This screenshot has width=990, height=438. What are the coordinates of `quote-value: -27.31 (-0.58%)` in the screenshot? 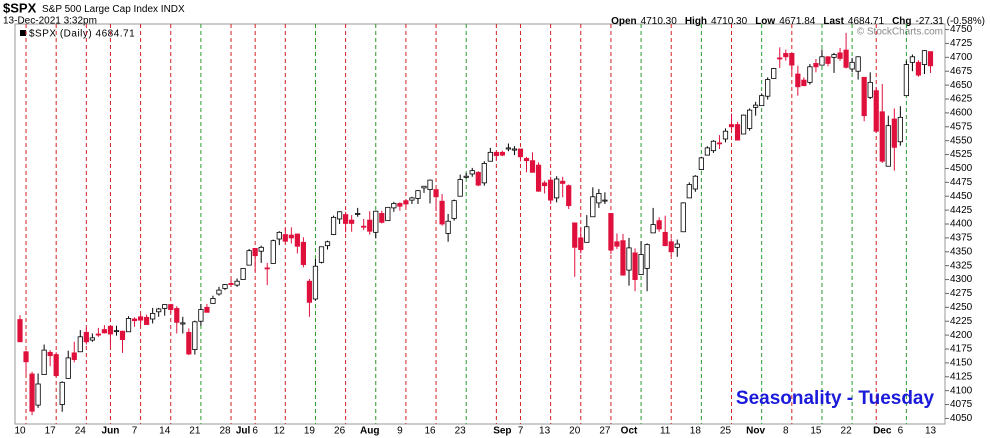 It's located at (950, 21).